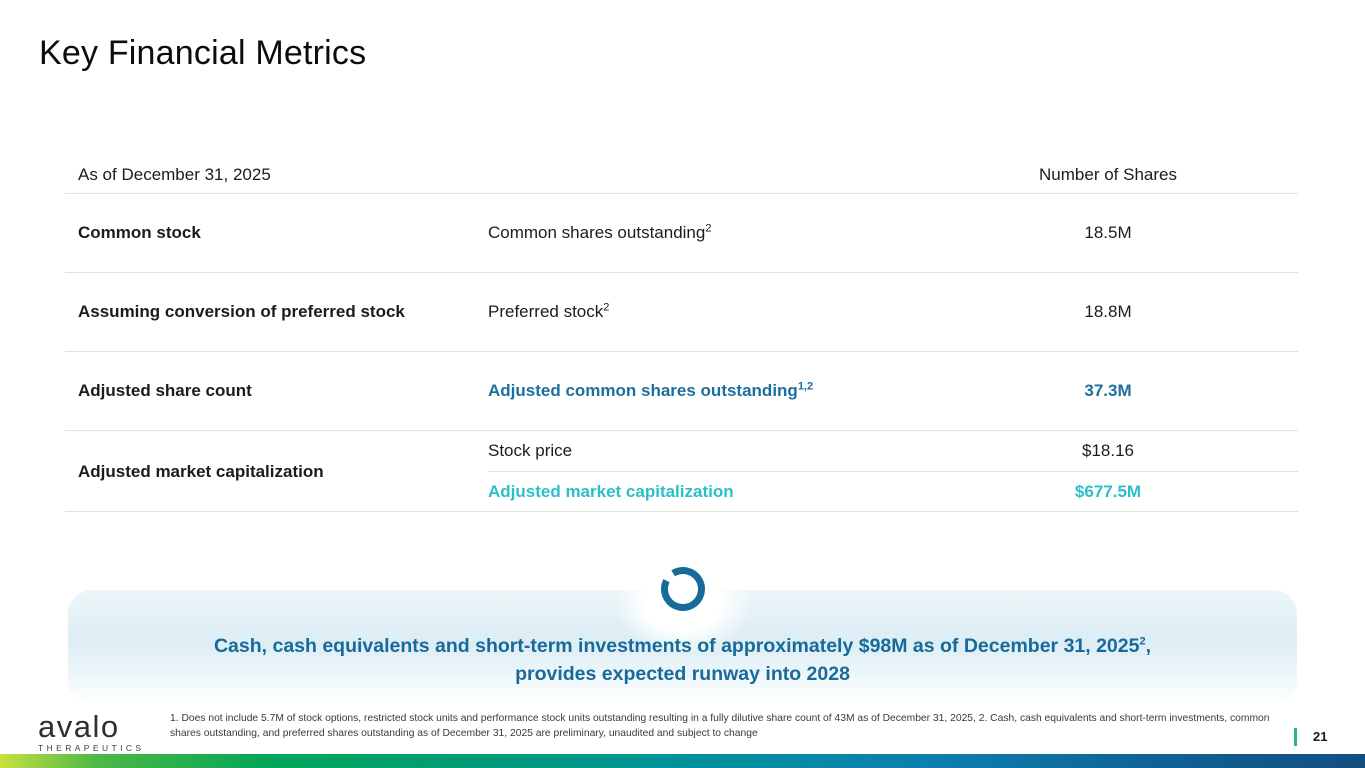  I want to click on row-metric-text: Preferred stock, so click(546, 311).